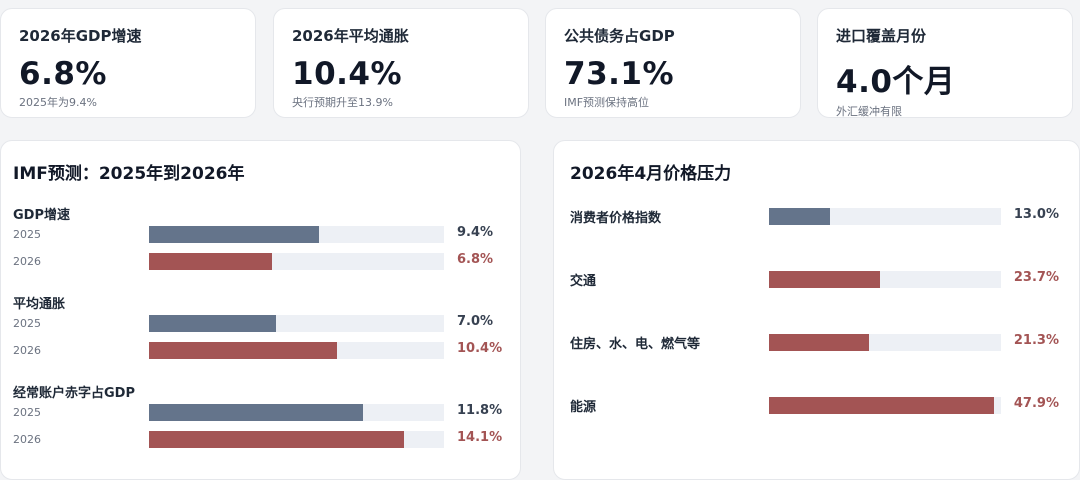 The width and height of the screenshot is (1080, 480). I want to click on kpi-value: 10.4%, so click(347, 74).